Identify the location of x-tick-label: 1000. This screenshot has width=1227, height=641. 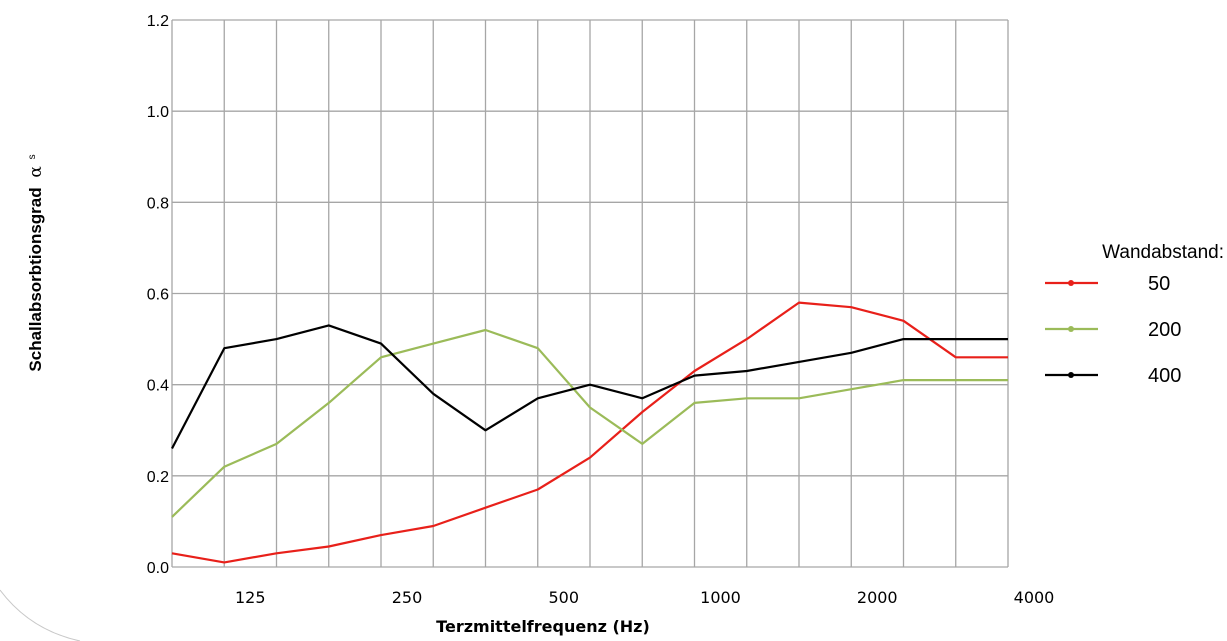
(720, 597).